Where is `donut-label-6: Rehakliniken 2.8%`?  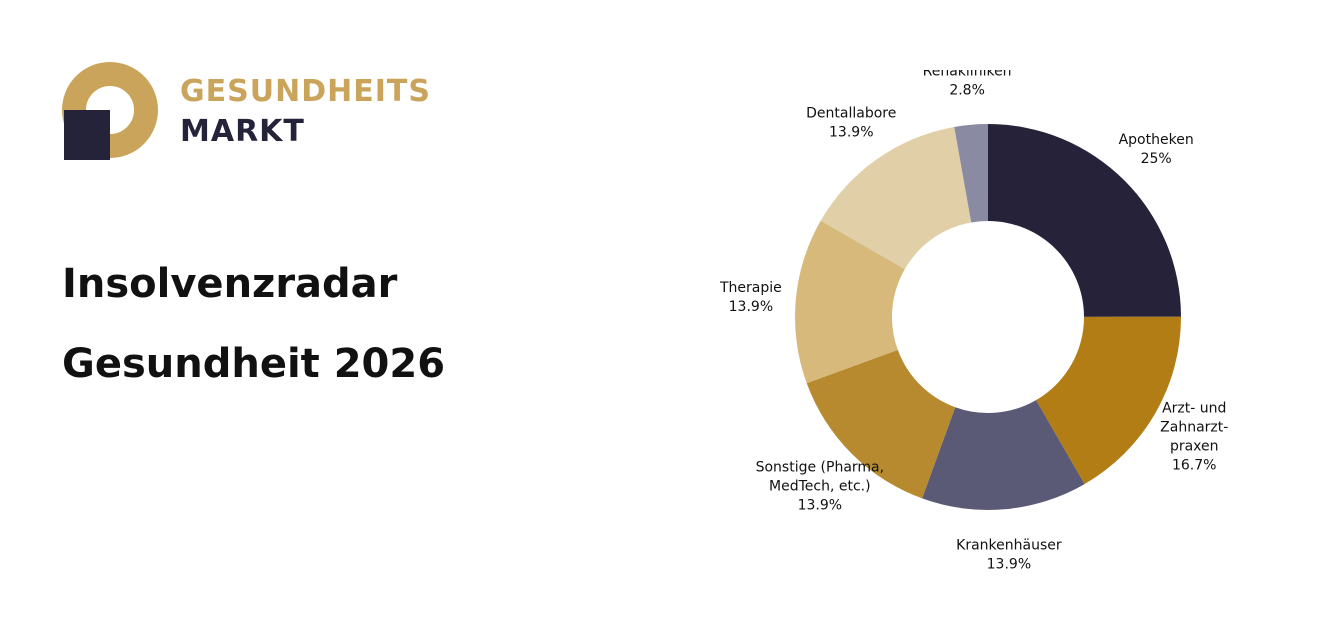
donut-label-6: Rehakliniken 2.8% is located at coordinates (967, 84).